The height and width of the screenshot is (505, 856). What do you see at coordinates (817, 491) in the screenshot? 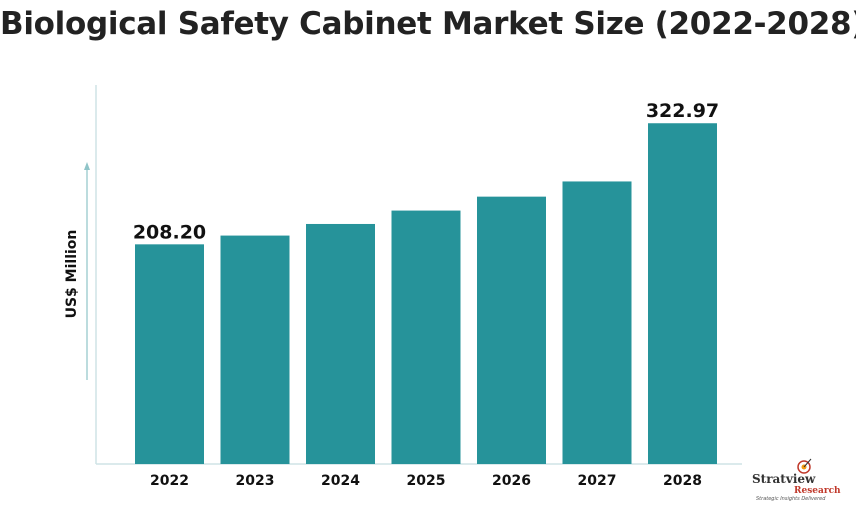
I see `logo-sub: Research` at bounding box center [817, 491].